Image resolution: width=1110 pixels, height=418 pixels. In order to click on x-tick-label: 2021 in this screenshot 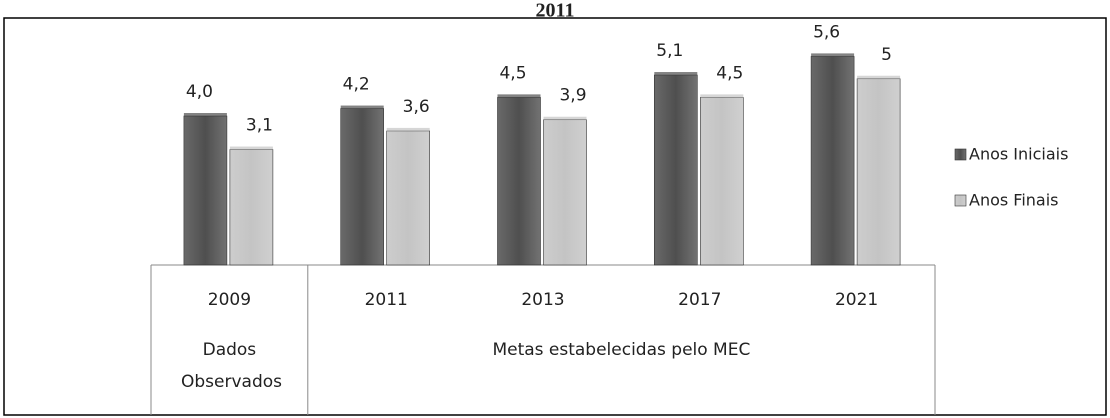, I will do `click(856, 300)`.